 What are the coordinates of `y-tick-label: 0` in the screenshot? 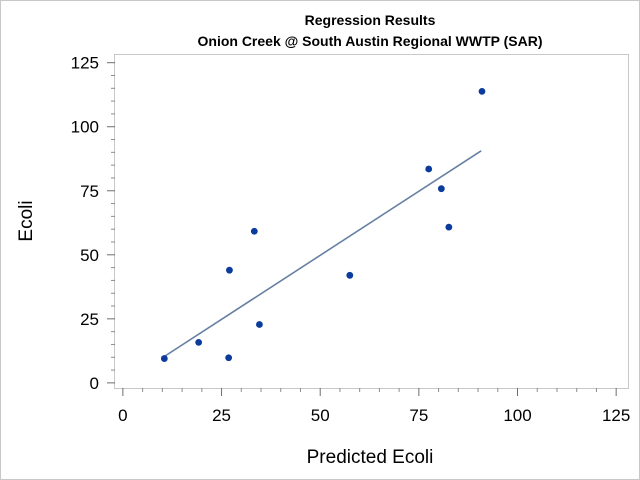 It's located at (94, 383).